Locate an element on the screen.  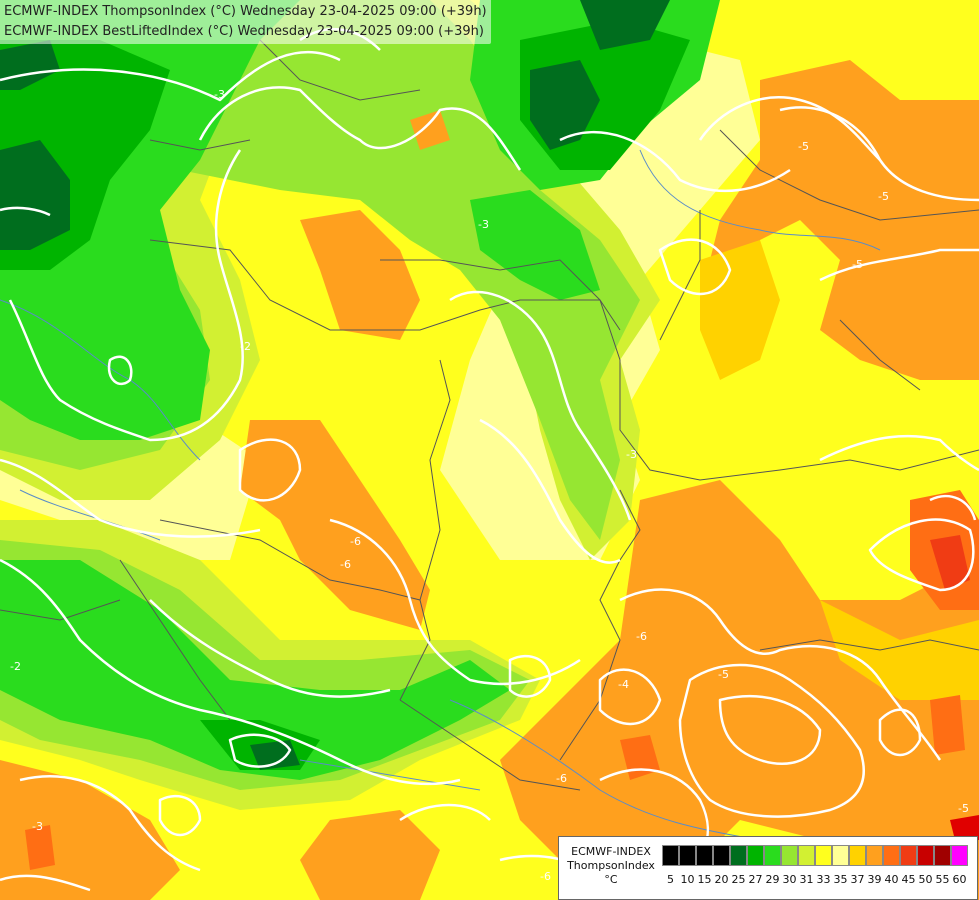
legend-tick-label: 27 is located at coordinates (755, 879).